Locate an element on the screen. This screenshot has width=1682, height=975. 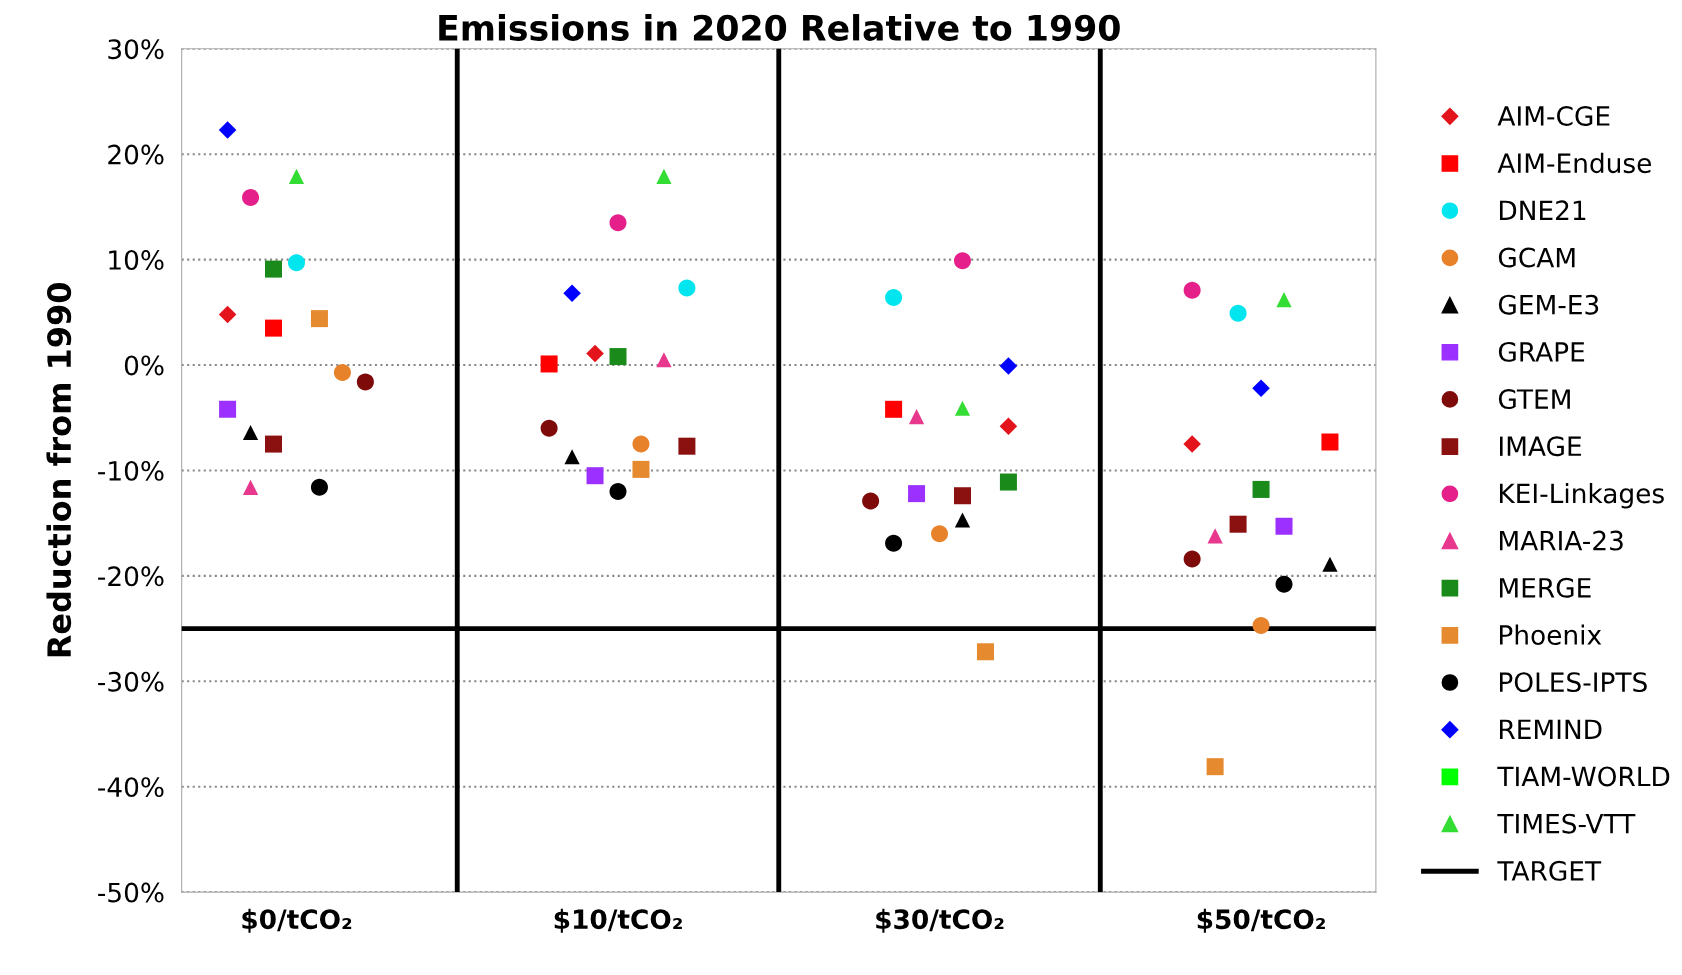
y-axis-title: Reduction from 1990 is located at coordinates (59, 470).